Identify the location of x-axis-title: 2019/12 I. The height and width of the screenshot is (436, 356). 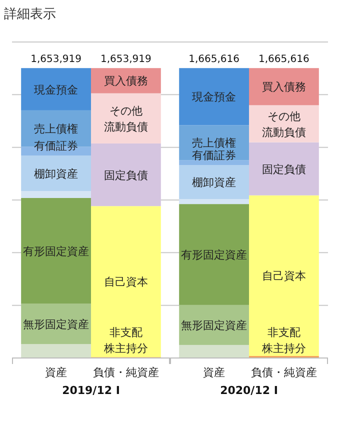
(91, 390).